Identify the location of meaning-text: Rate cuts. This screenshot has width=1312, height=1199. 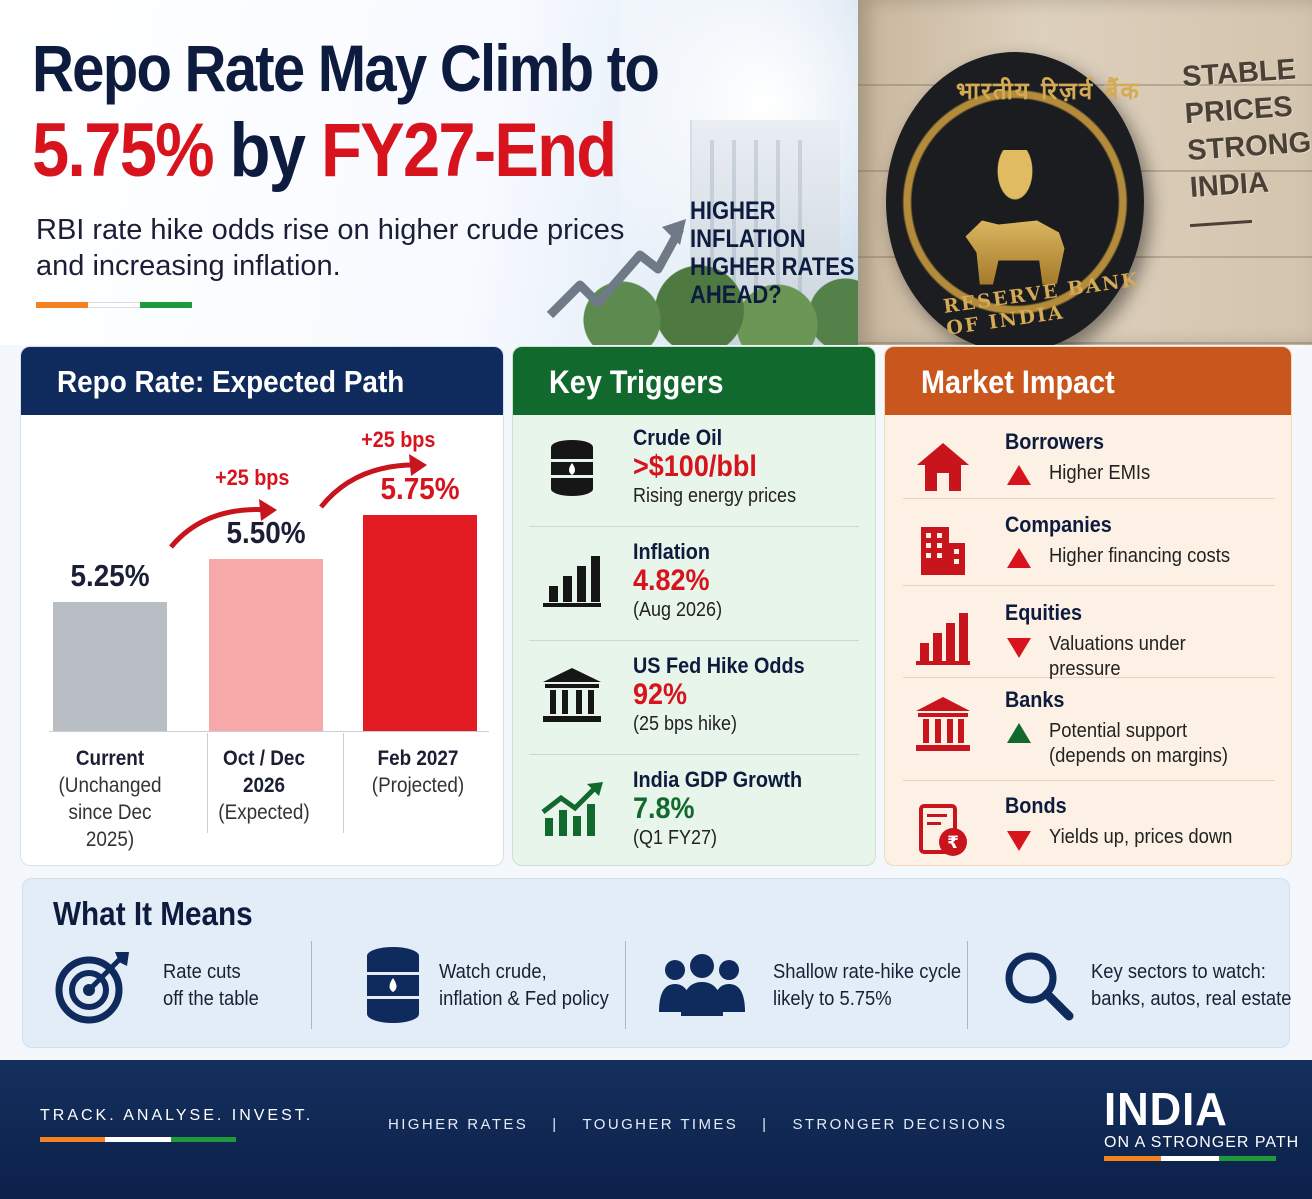
(202, 972).